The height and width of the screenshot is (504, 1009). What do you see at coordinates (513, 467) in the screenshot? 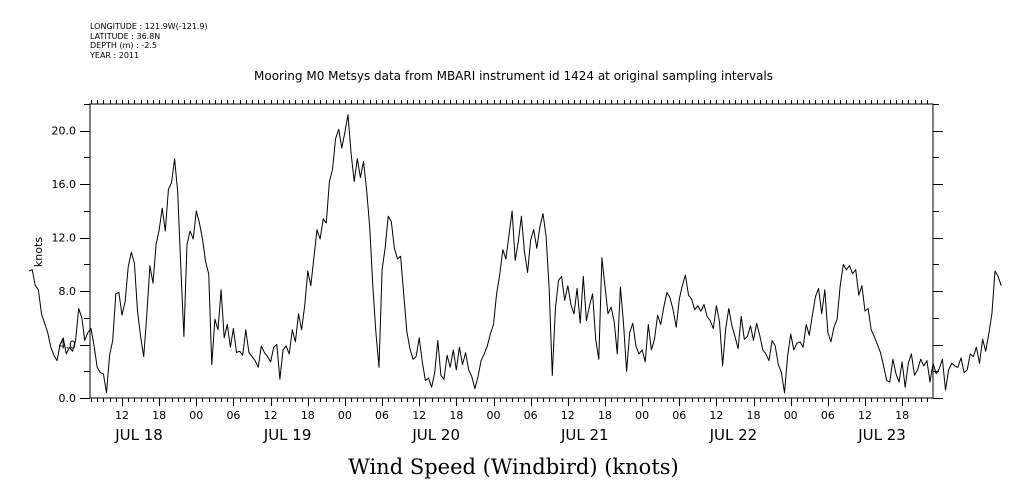
I see `chart-caption: Wind Speed (Windbird) (knots)` at bounding box center [513, 467].